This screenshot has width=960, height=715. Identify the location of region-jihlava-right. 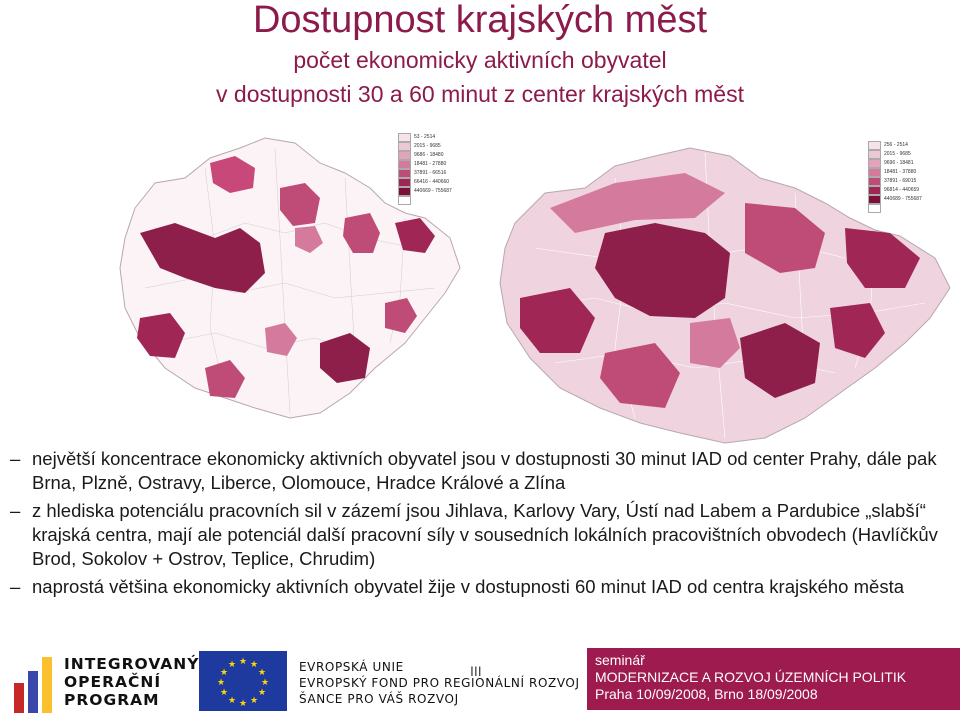
(715, 343).